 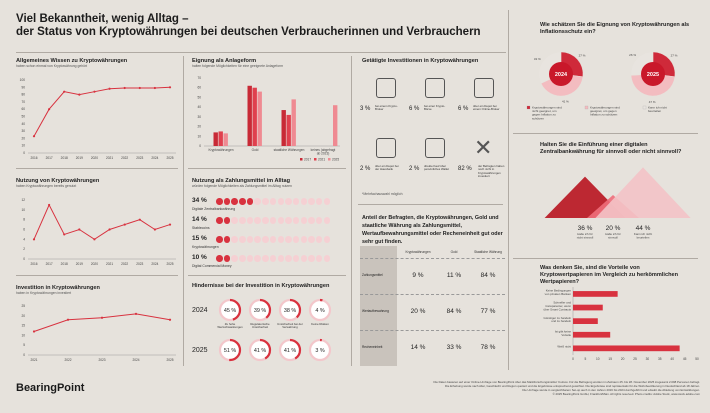 What do you see at coordinates (605, 108) in the screenshot?
I see `legend-label: Kryptowährungen sind` at bounding box center [605, 108].